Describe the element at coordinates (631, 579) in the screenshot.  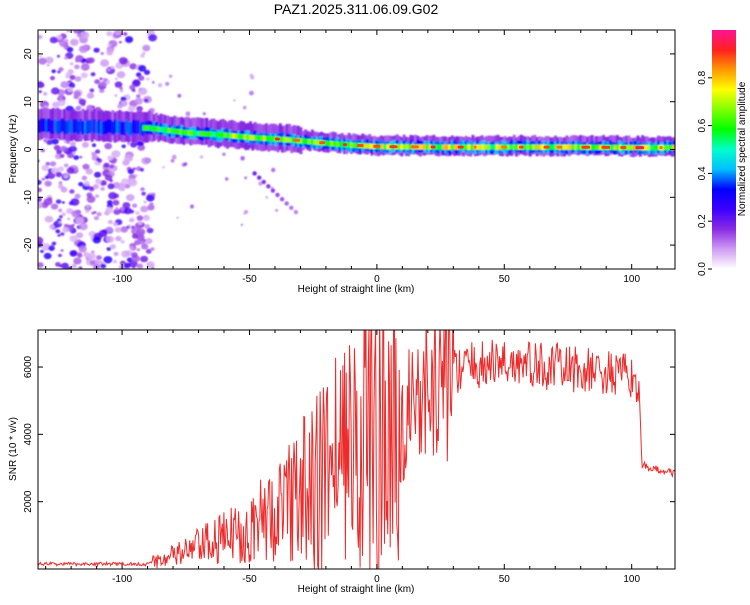
I see `x-tick-label: 100` at that location.